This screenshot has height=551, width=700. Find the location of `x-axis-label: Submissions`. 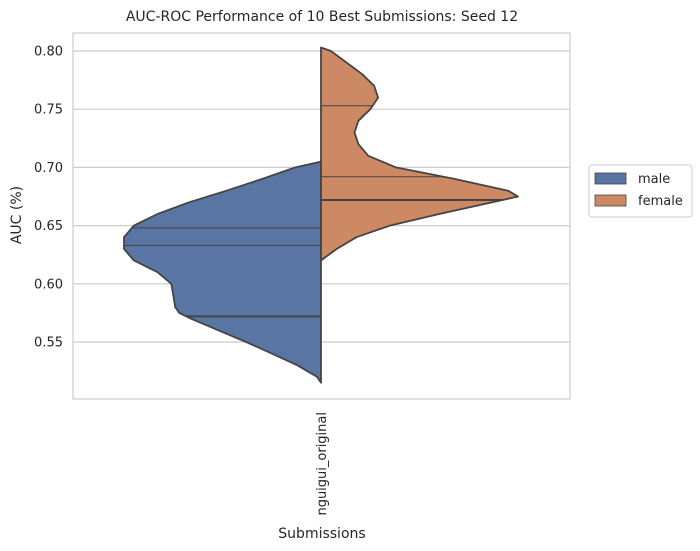

x-axis-label: Submissions is located at coordinates (321, 534).